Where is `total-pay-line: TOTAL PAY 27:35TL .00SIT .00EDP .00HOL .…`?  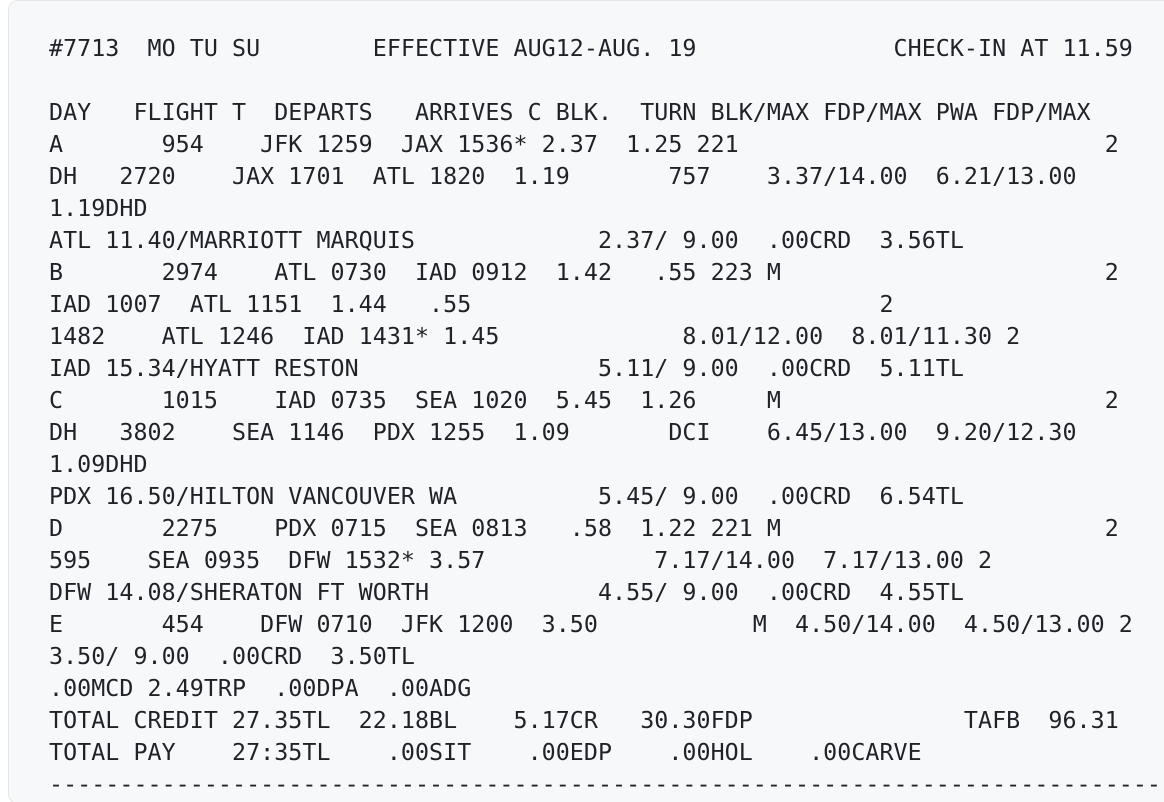
total-pay-line: TOTAL PAY 27:35TL .00SIT .00EDP .00HOL .… is located at coordinates (485, 752).